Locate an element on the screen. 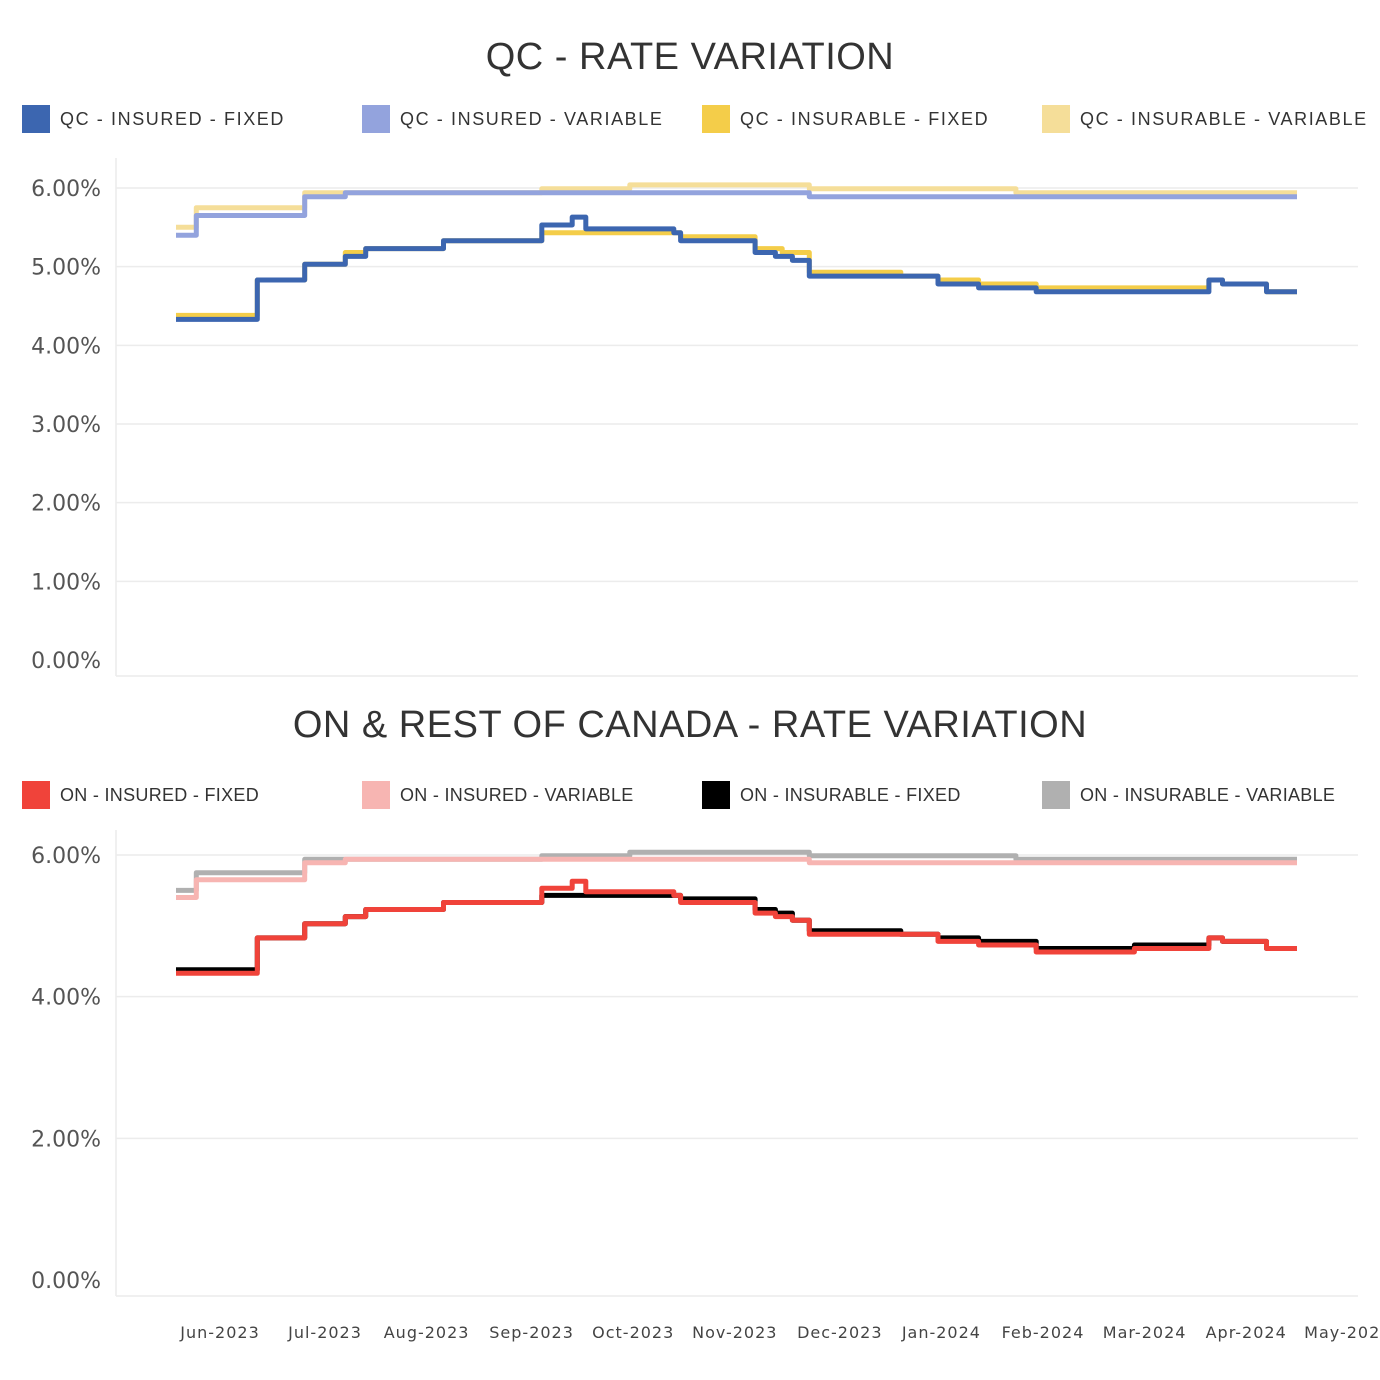 The height and width of the screenshot is (1380, 1380). legend-label: QC - INSURED - FIXED is located at coordinates (173, 118).